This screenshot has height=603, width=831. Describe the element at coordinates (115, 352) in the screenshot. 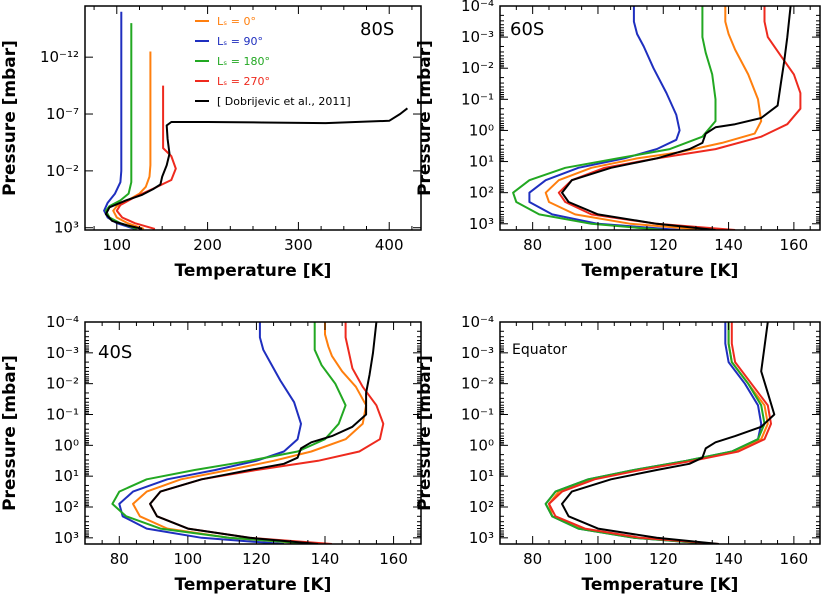

I see `panel-title: 40S` at that location.